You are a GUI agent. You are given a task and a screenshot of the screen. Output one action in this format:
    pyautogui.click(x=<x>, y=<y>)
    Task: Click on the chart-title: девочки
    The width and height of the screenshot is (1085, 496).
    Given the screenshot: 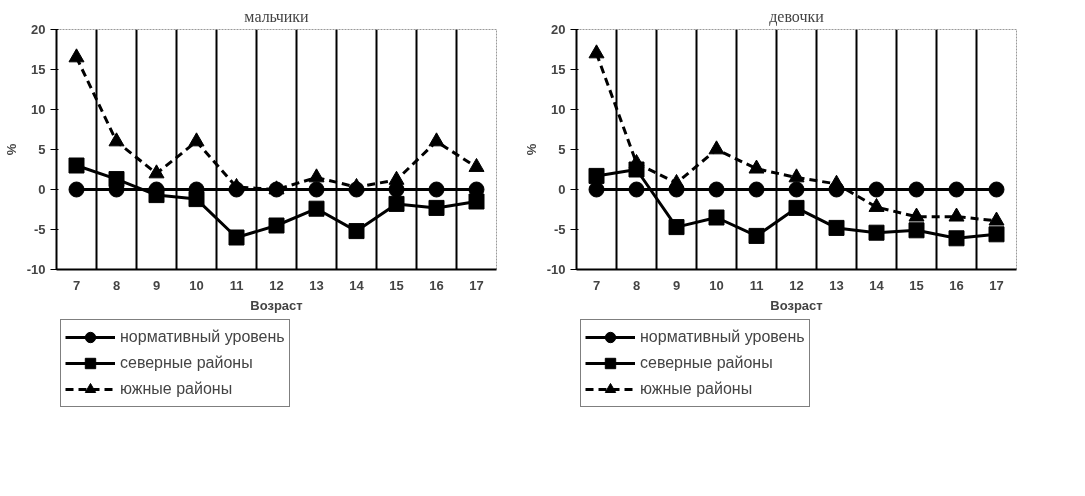 What is the action you would take?
    pyautogui.click(x=797, y=16)
    